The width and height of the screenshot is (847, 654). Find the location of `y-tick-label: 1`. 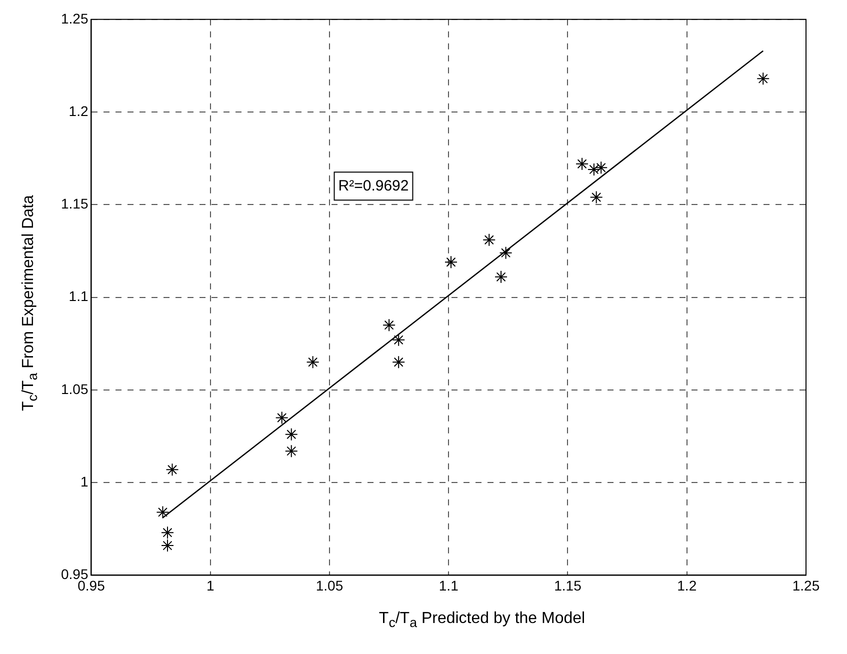

y-tick-label: 1 is located at coordinates (84, 481).